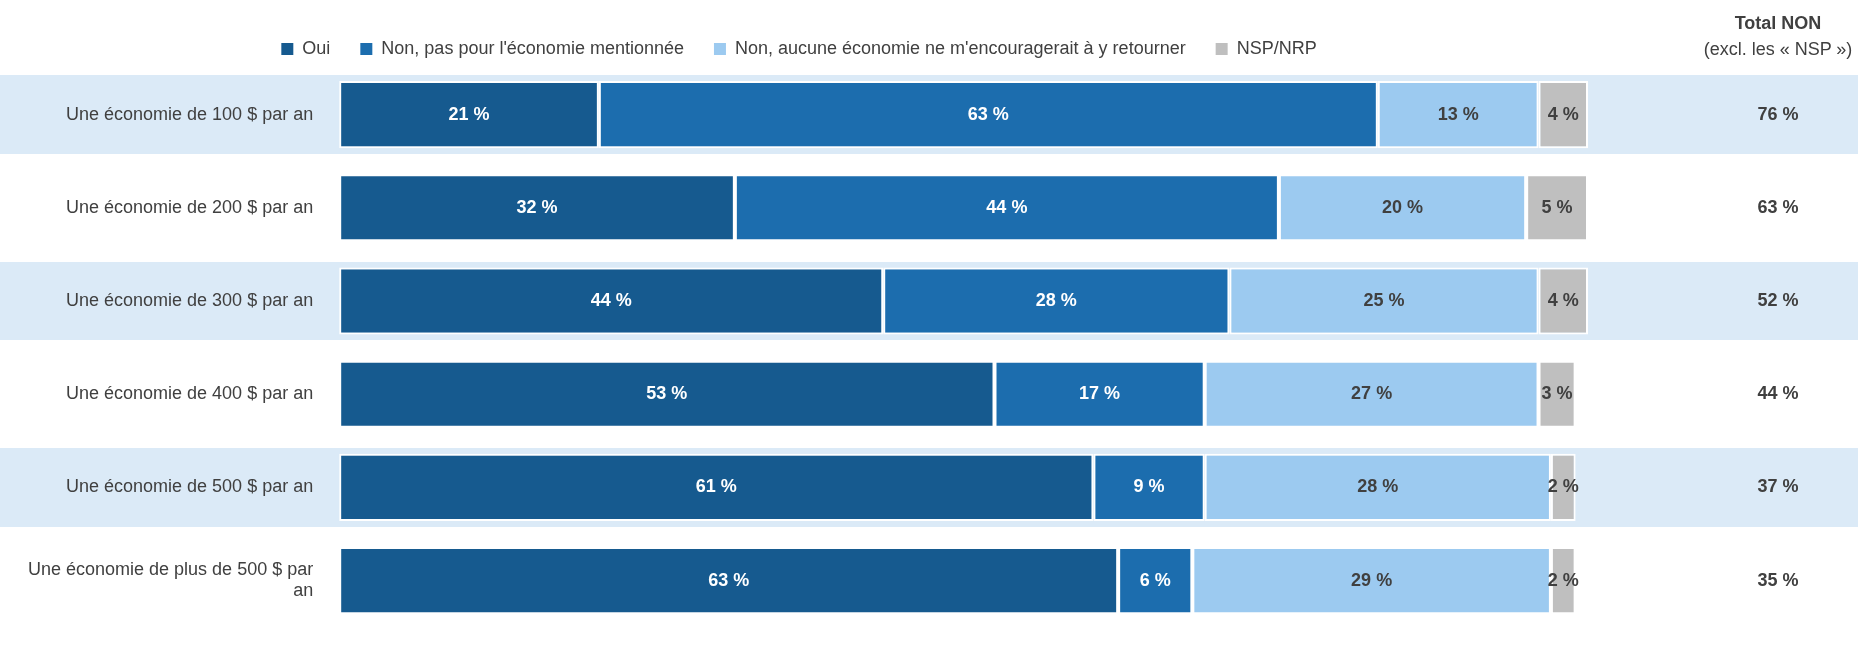  What do you see at coordinates (1403, 206) in the screenshot?
I see `data-label: 20 %` at bounding box center [1403, 206].